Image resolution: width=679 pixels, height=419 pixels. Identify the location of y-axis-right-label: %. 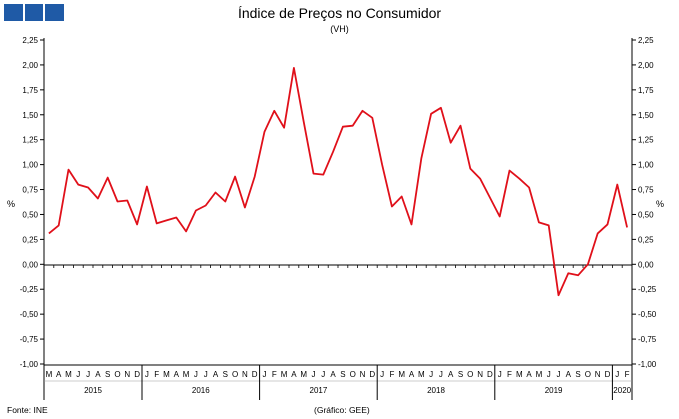
(660, 204).